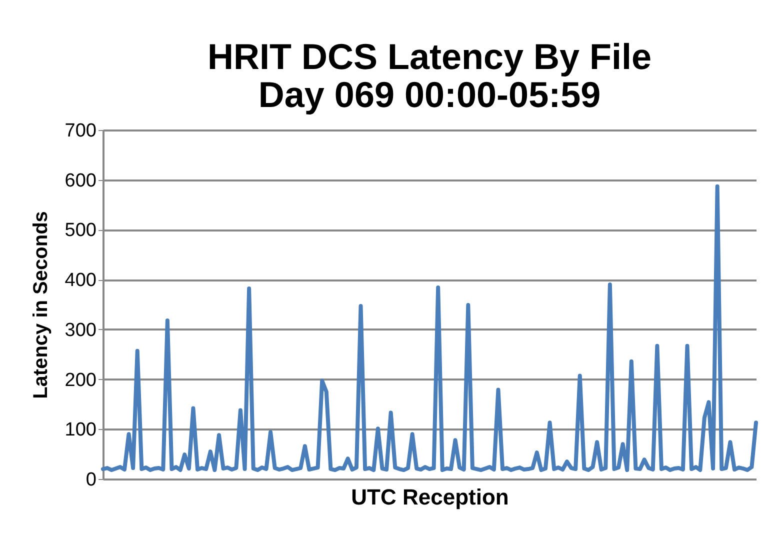 The height and width of the screenshot is (535, 783). I want to click on y-tick-label: 300, so click(80, 330).